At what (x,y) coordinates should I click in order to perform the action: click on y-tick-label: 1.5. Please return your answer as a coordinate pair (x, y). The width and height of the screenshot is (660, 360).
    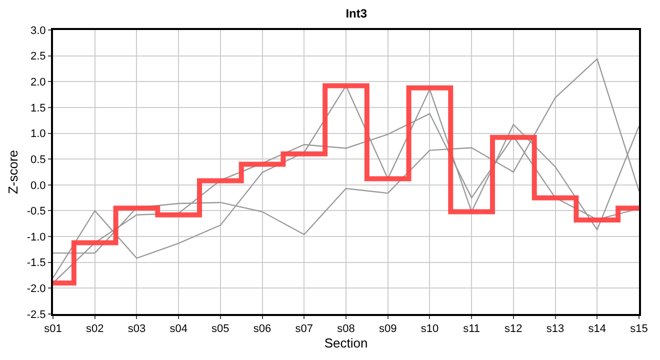
    Looking at the image, I should click on (38, 108).